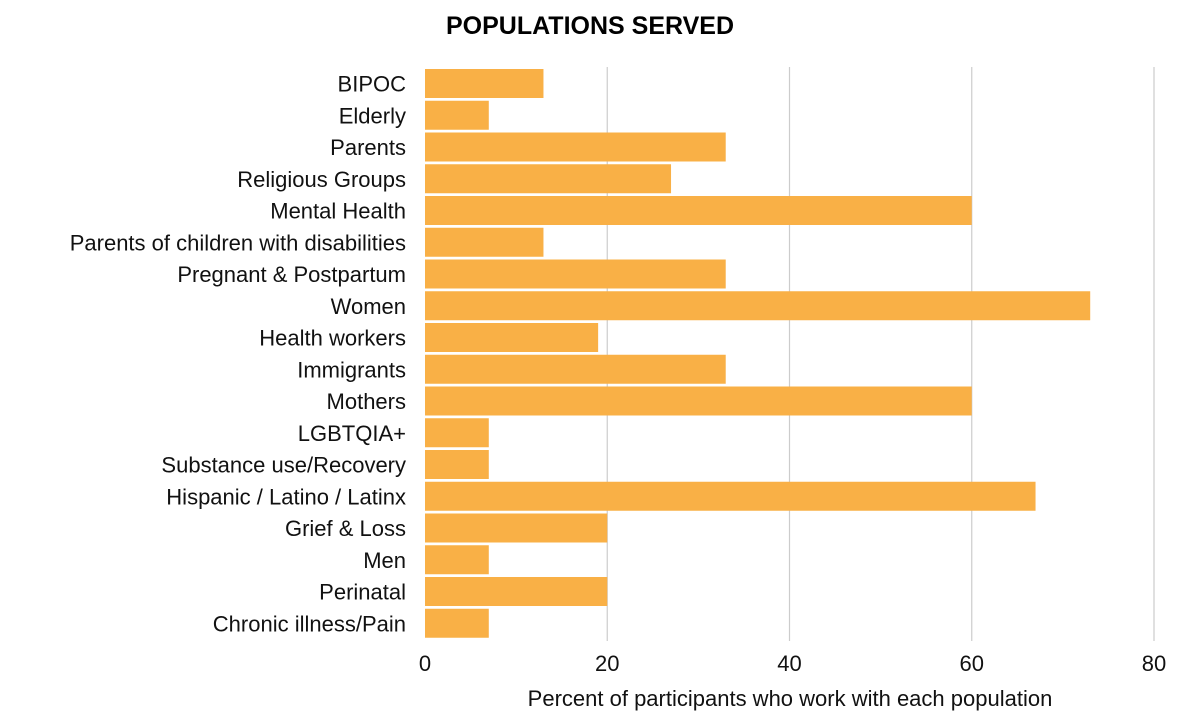  Describe the element at coordinates (291, 274) in the screenshot. I see `category-label: Pregnant & Postpartum` at that location.